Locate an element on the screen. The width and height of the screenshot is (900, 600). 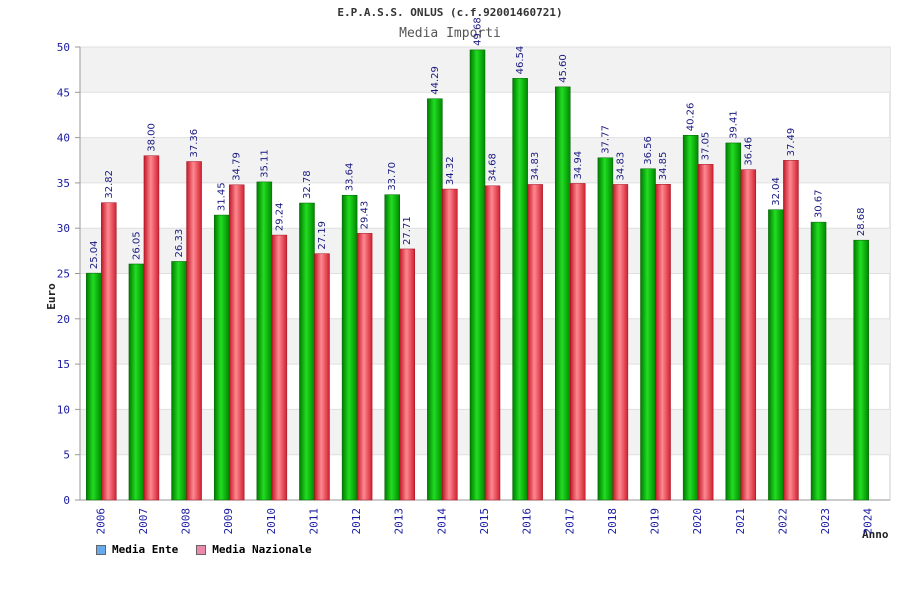
bar-value-label: 34.68 is located at coordinates (493, 167).